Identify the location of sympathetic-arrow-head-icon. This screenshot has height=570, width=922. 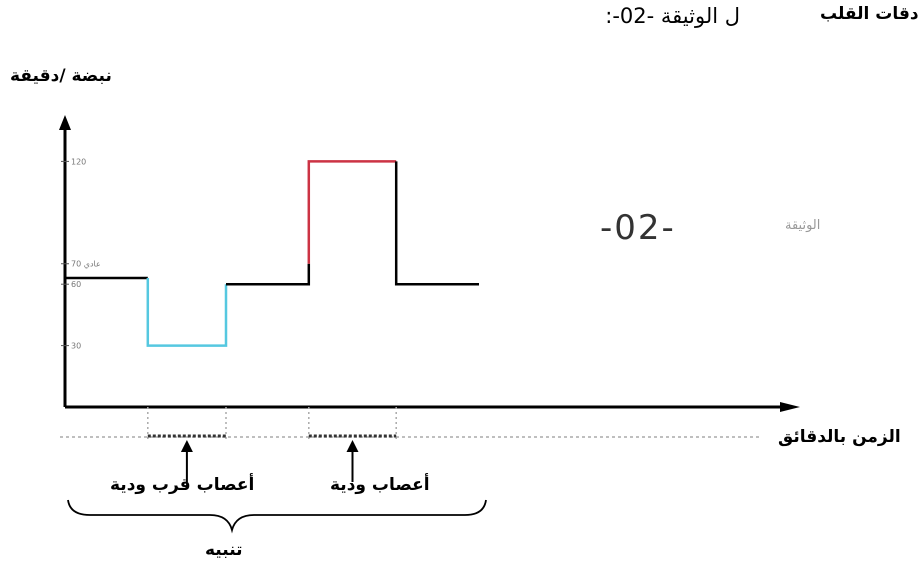
(352, 446).